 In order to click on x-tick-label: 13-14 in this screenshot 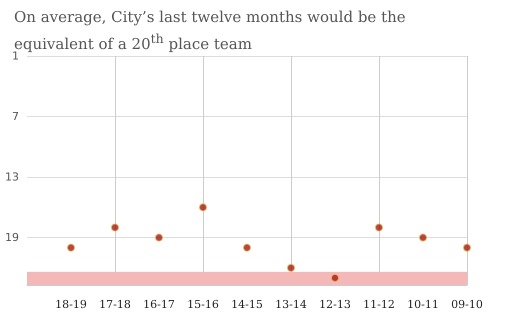, I will do `click(291, 304)`.